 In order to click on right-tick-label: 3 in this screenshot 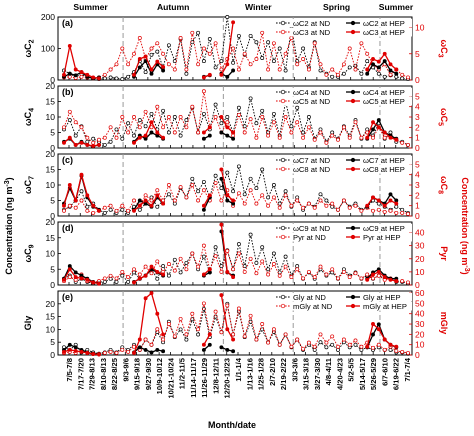, I will do `click(417, 117)`.